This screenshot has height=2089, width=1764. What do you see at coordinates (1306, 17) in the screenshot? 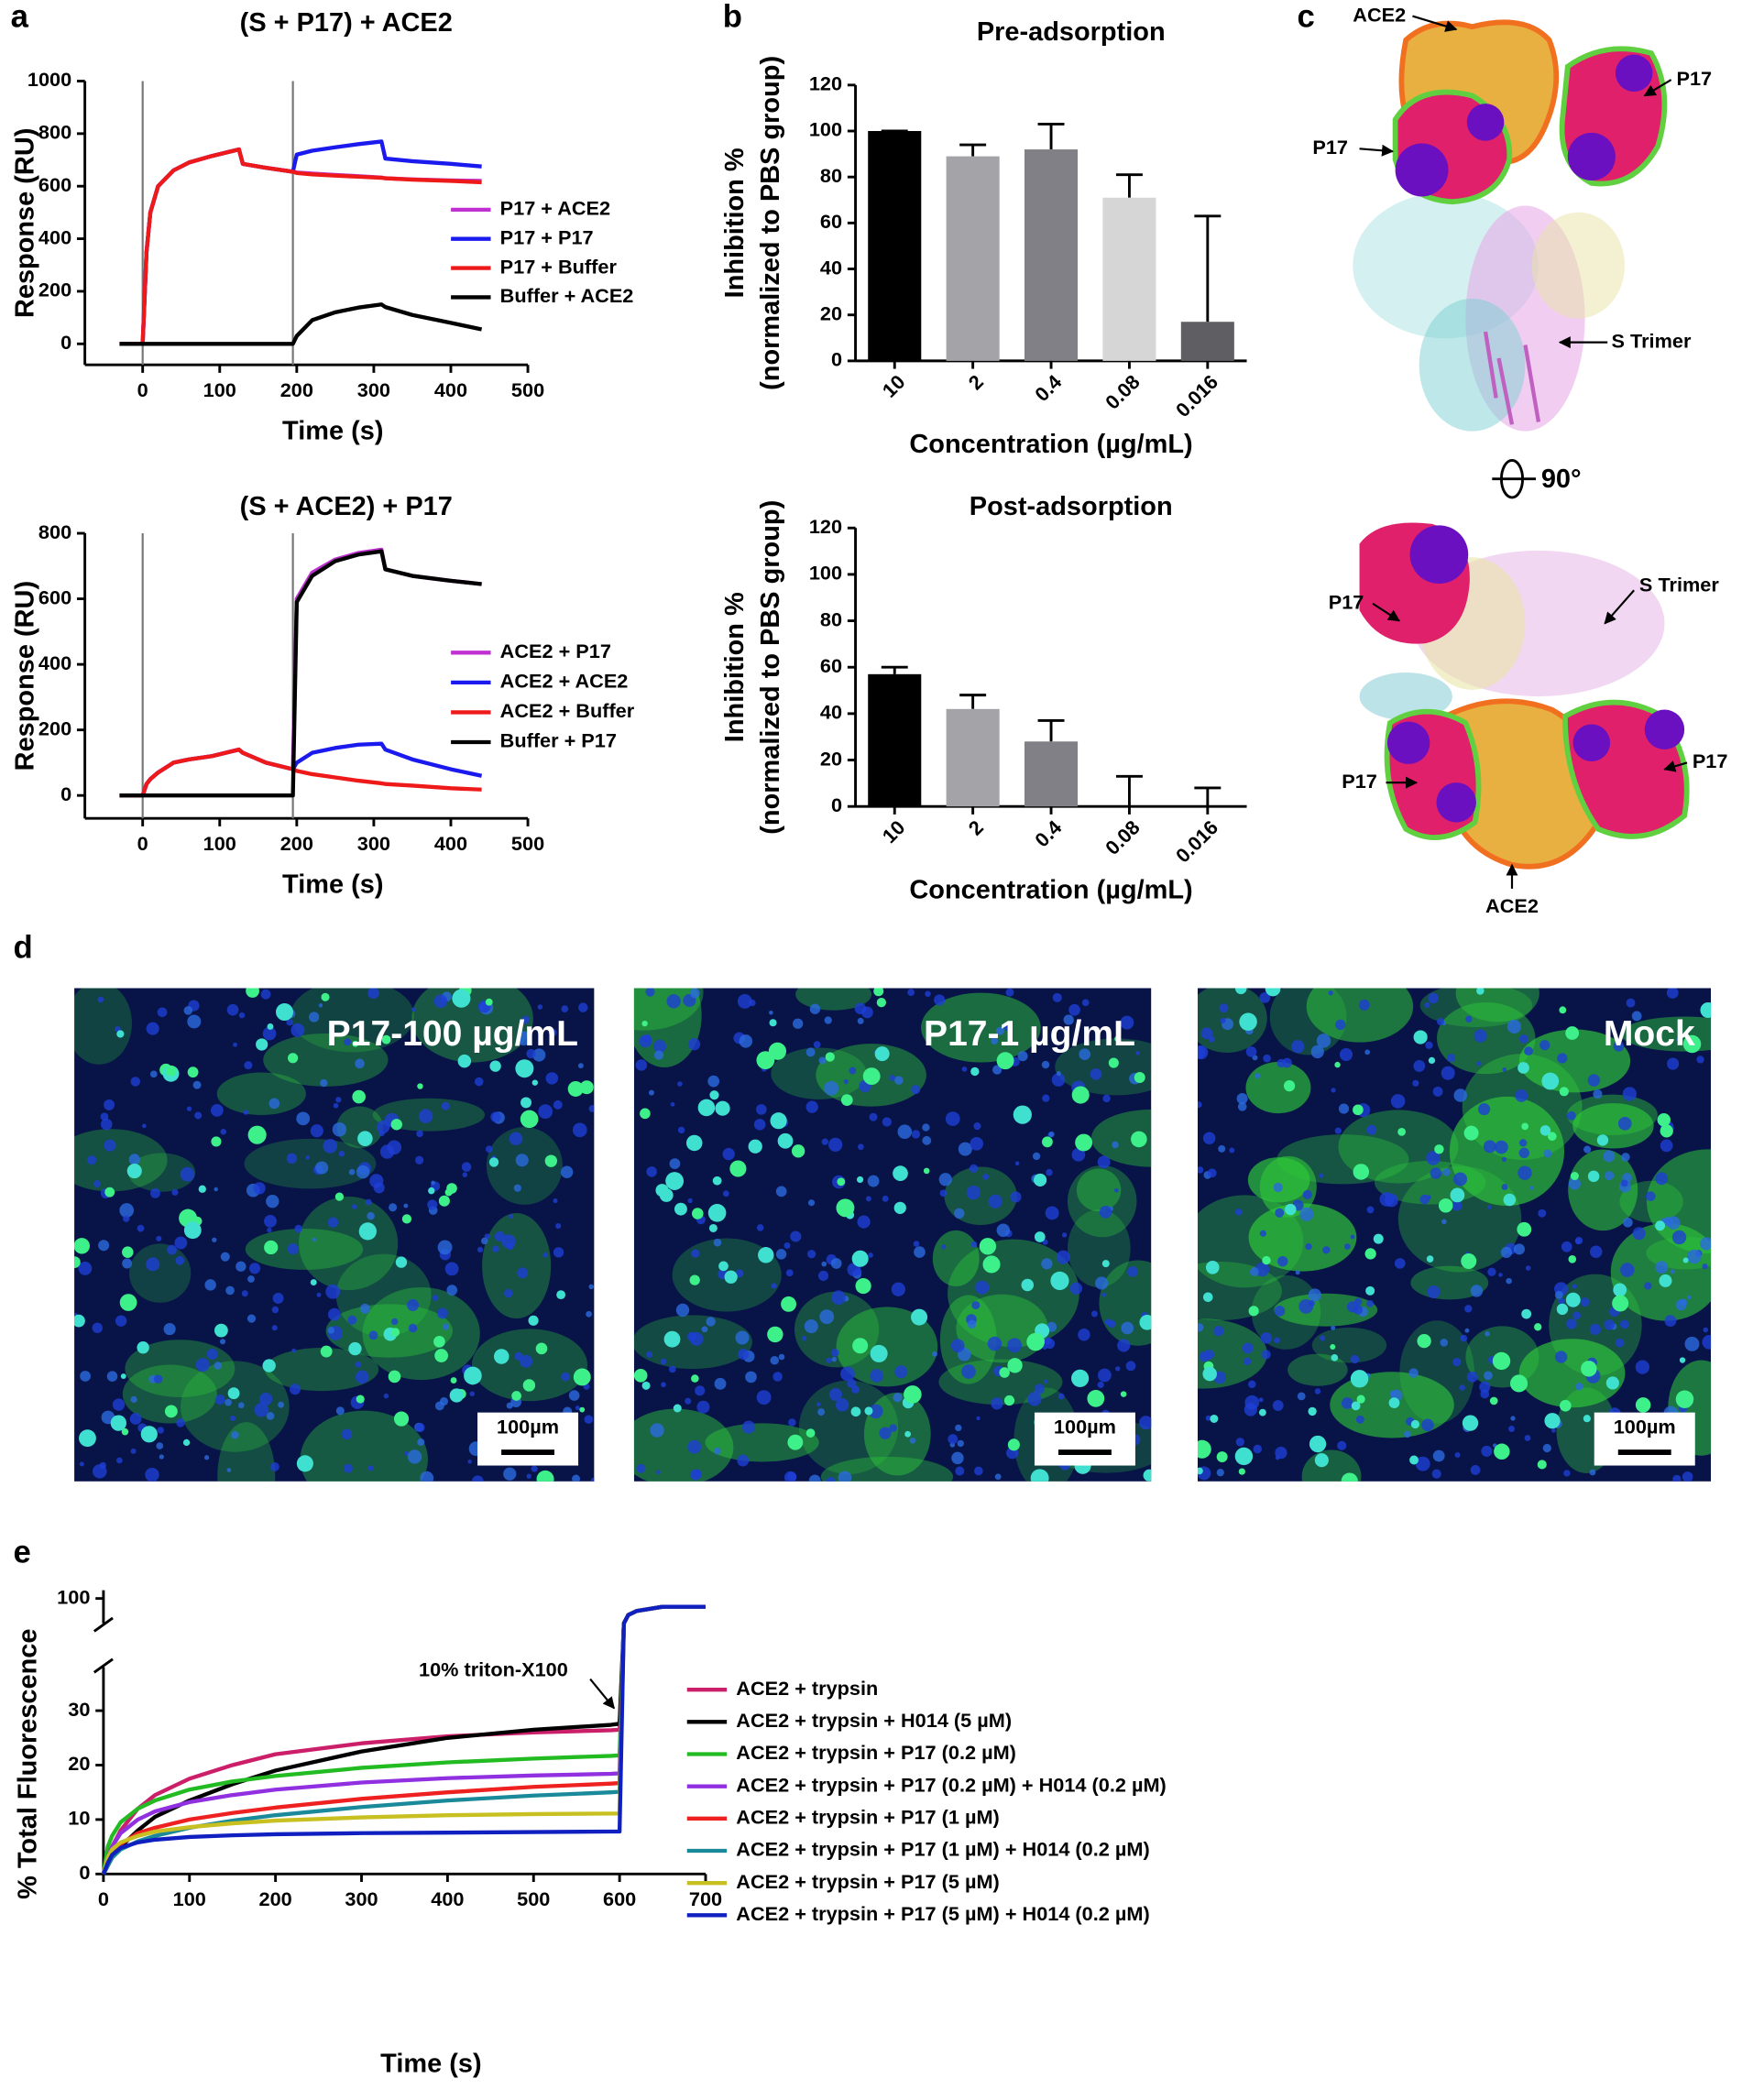
I see `panel-label: c` at bounding box center [1306, 17].